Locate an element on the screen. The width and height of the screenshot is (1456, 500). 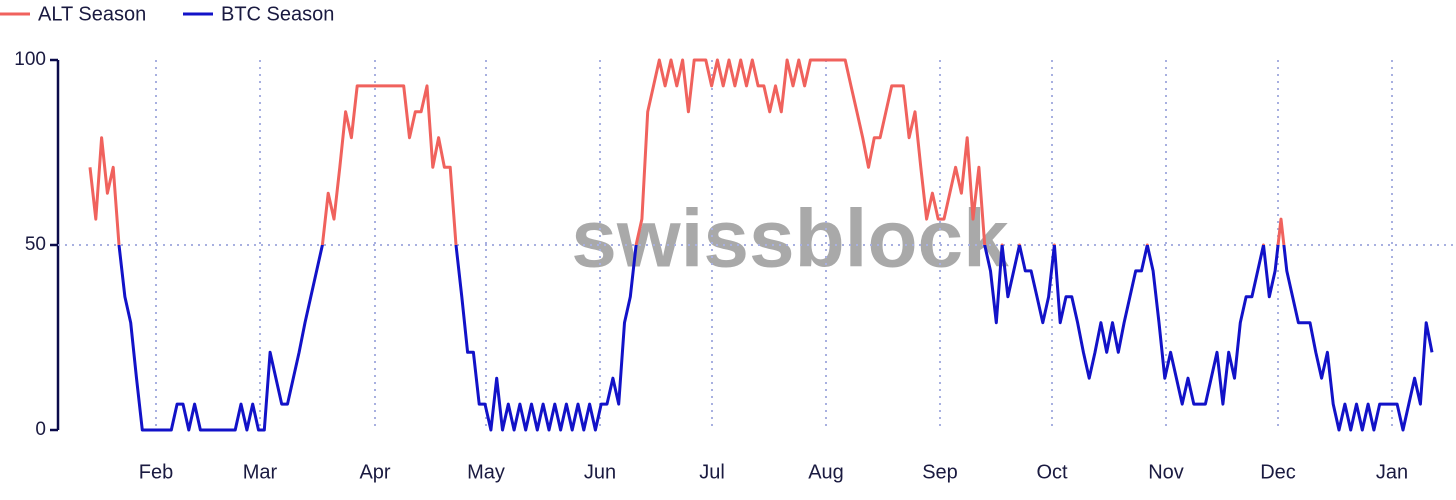
y-tick-label: 100 is located at coordinates (30, 59).